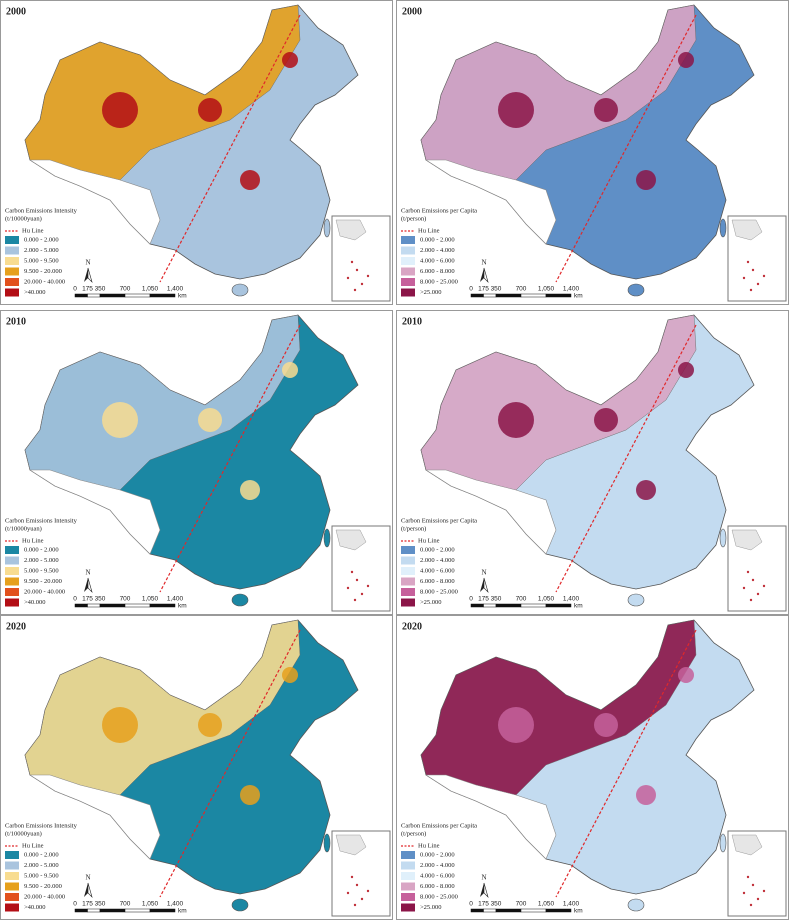  Describe the element at coordinates (35, 907) in the screenshot. I see `legend-label: >40.000` at that location.